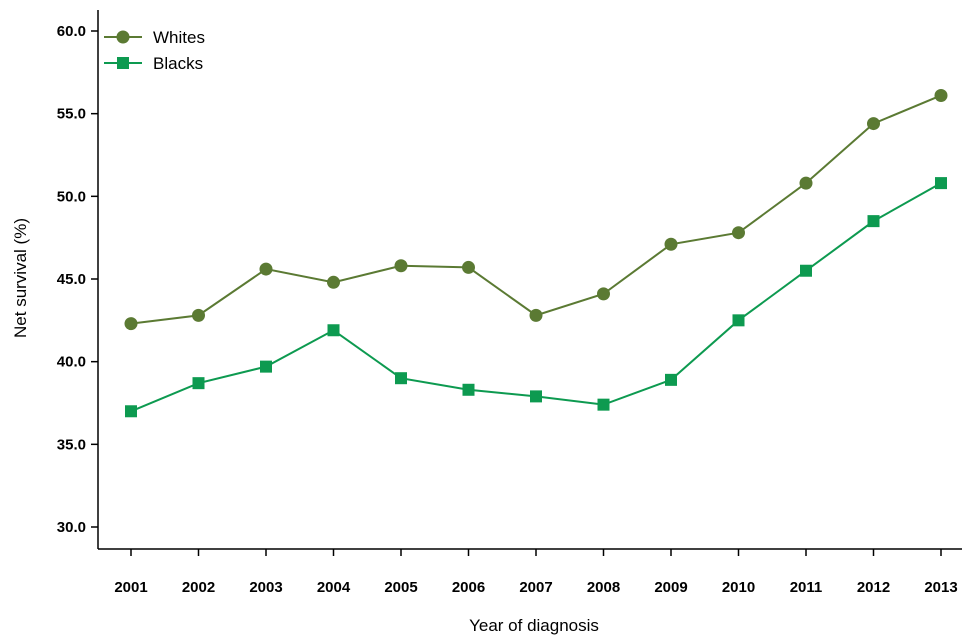  What do you see at coordinates (738, 587) in the screenshot?
I see `x-tick-label: 2010` at bounding box center [738, 587].